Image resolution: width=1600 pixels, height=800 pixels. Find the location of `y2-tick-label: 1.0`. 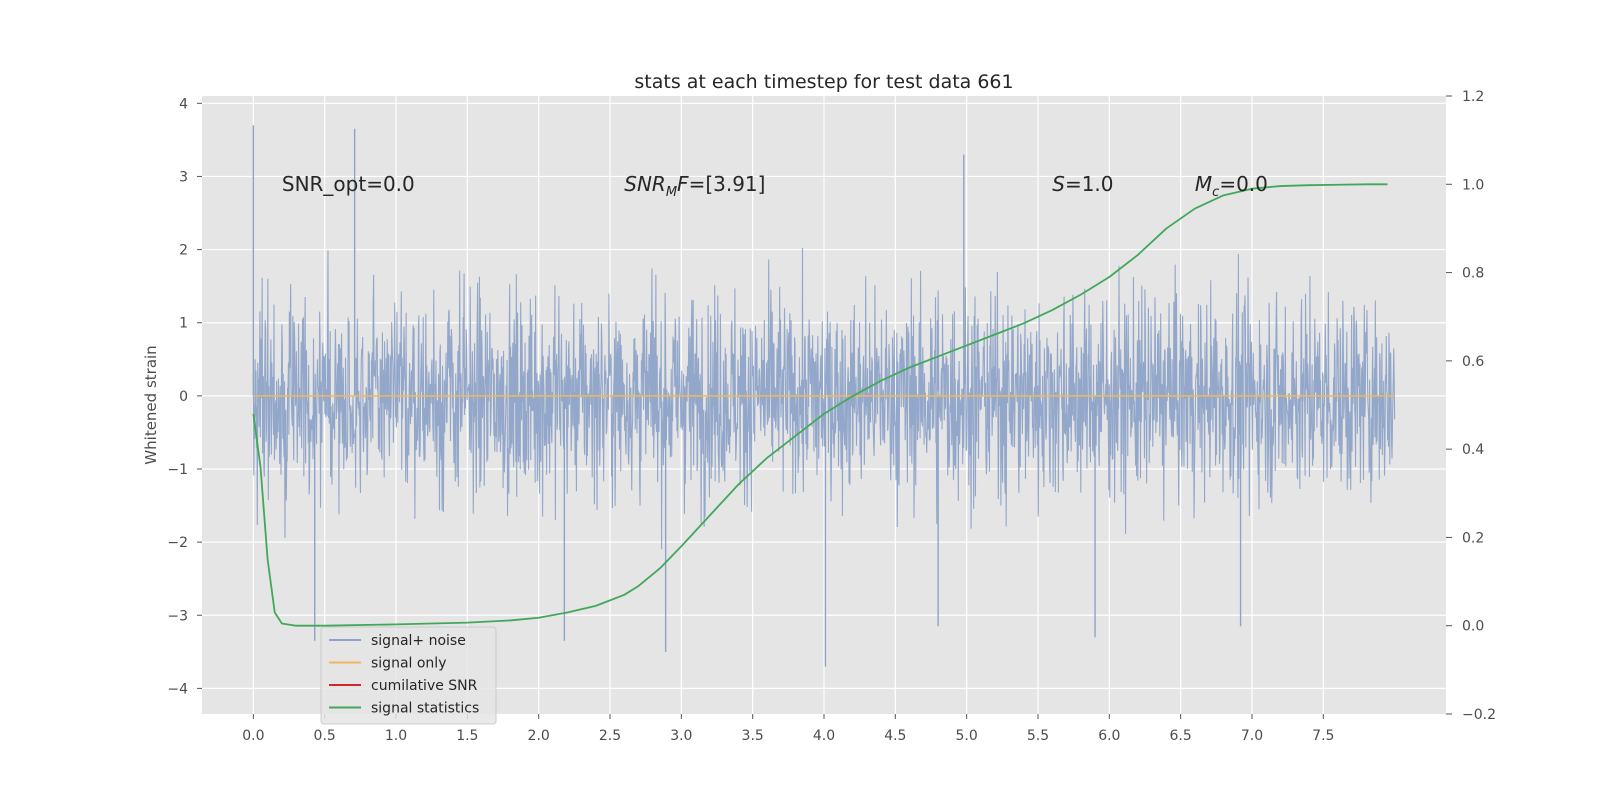

y2-tick-label: 1.0 is located at coordinates (1473, 185).